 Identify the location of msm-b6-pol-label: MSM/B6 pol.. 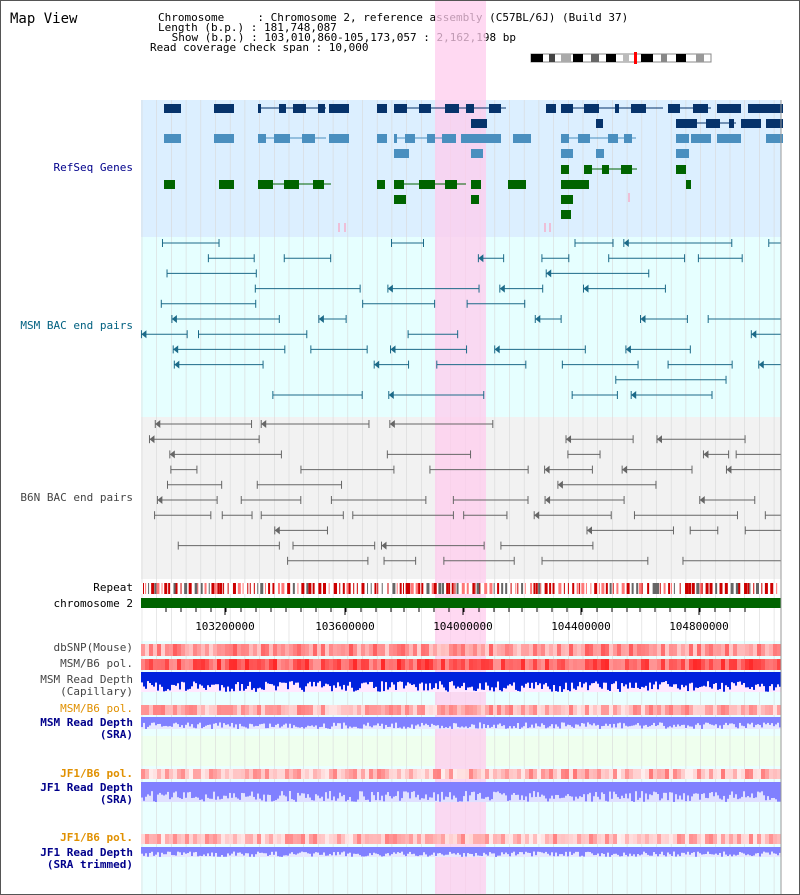
(96, 663).